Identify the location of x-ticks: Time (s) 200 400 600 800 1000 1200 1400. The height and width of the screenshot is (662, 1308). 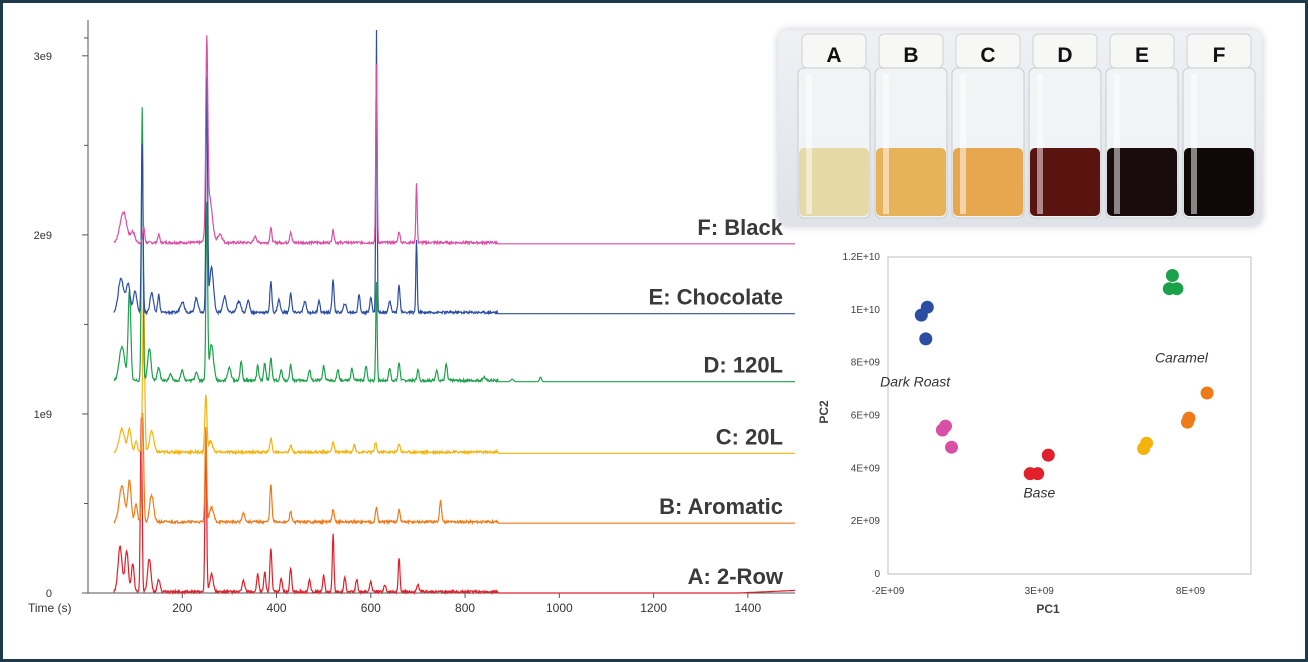
(395, 604).